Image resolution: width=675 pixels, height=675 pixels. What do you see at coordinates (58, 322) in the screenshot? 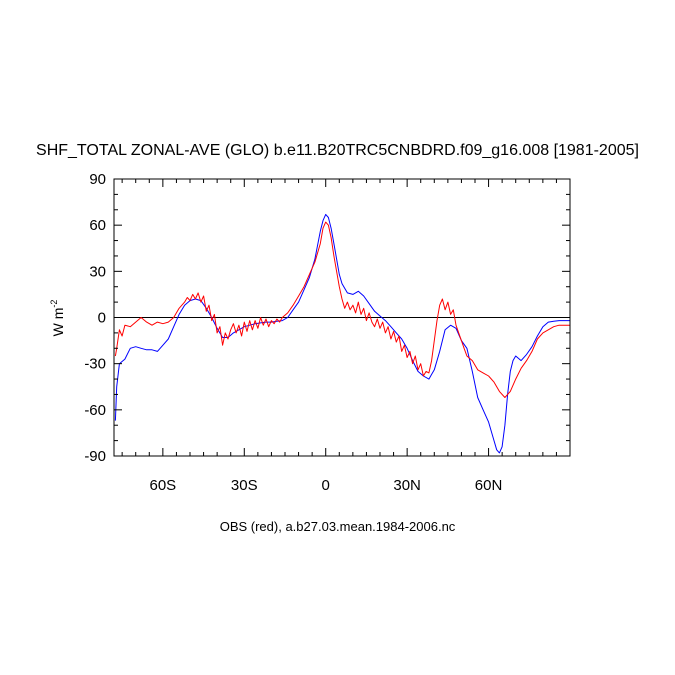
I see `y-axis-label-base: W m` at bounding box center [58, 322].